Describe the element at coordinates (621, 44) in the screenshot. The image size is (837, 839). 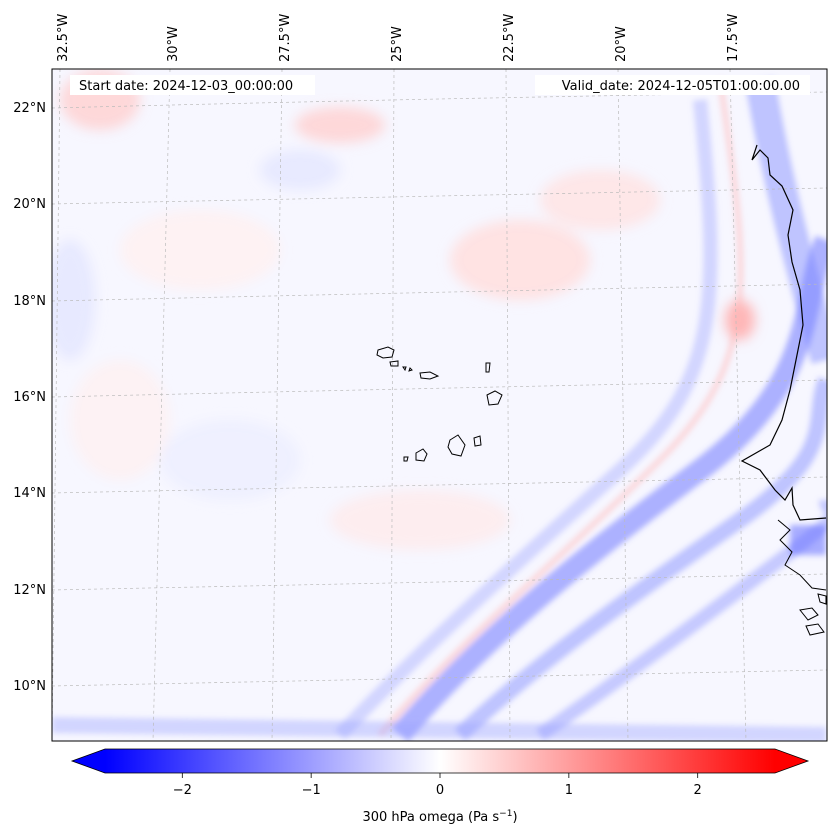
I see `lon-label: 20°W` at that location.